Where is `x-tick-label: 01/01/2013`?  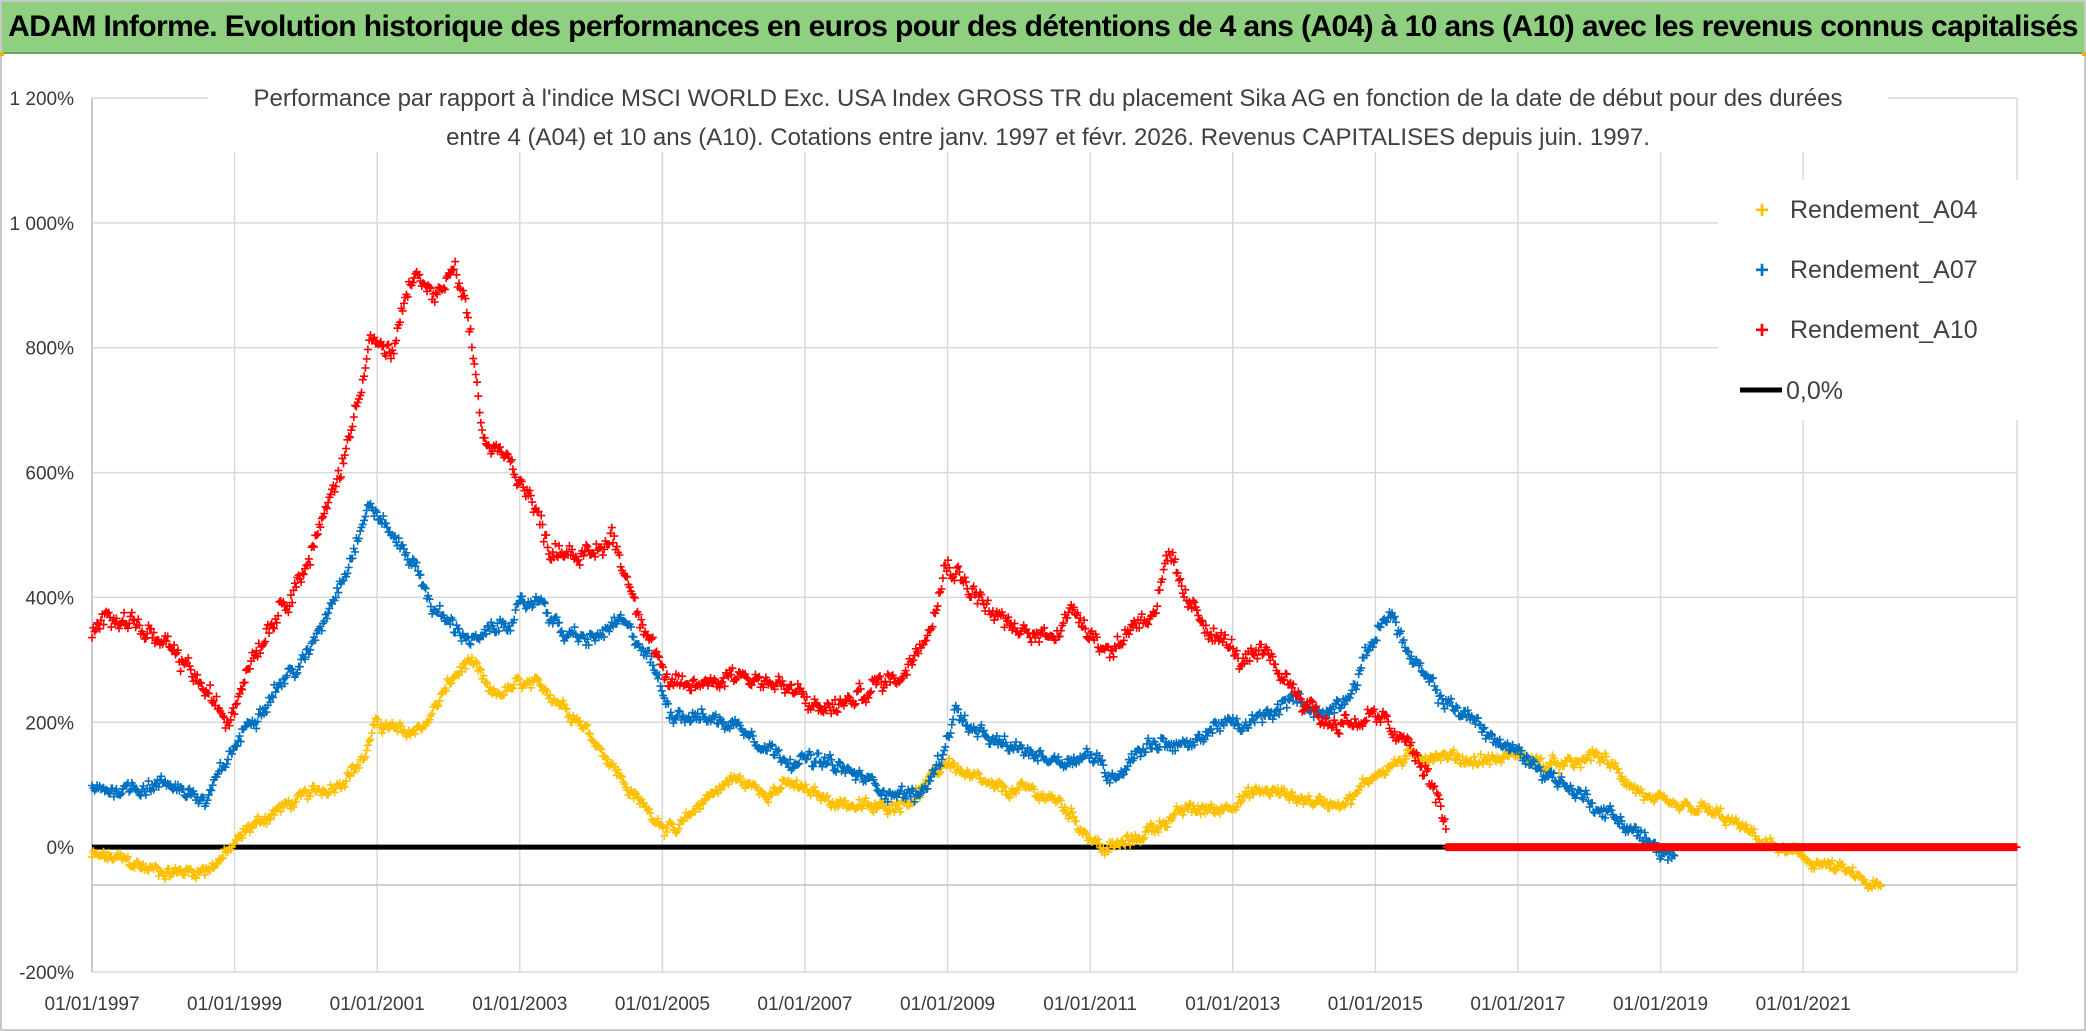 x-tick-label: 01/01/2013 is located at coordinates (1232, 1004).